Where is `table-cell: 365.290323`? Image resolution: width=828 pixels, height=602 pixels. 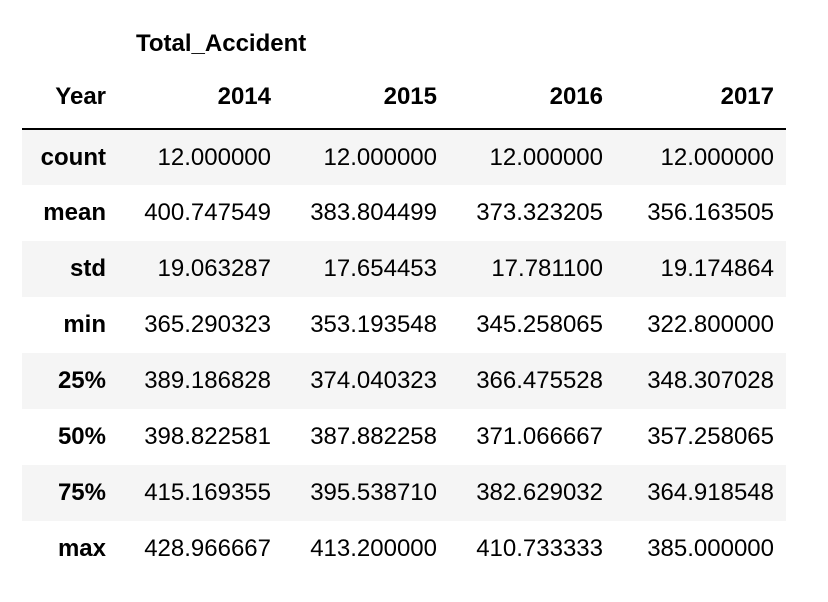
table-cell: 365.290323 is located at coordinates (207, 324).